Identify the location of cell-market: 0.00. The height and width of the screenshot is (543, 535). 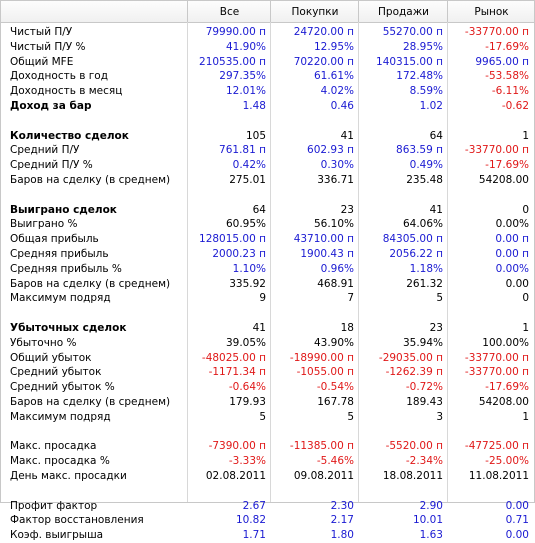
(517, 535).